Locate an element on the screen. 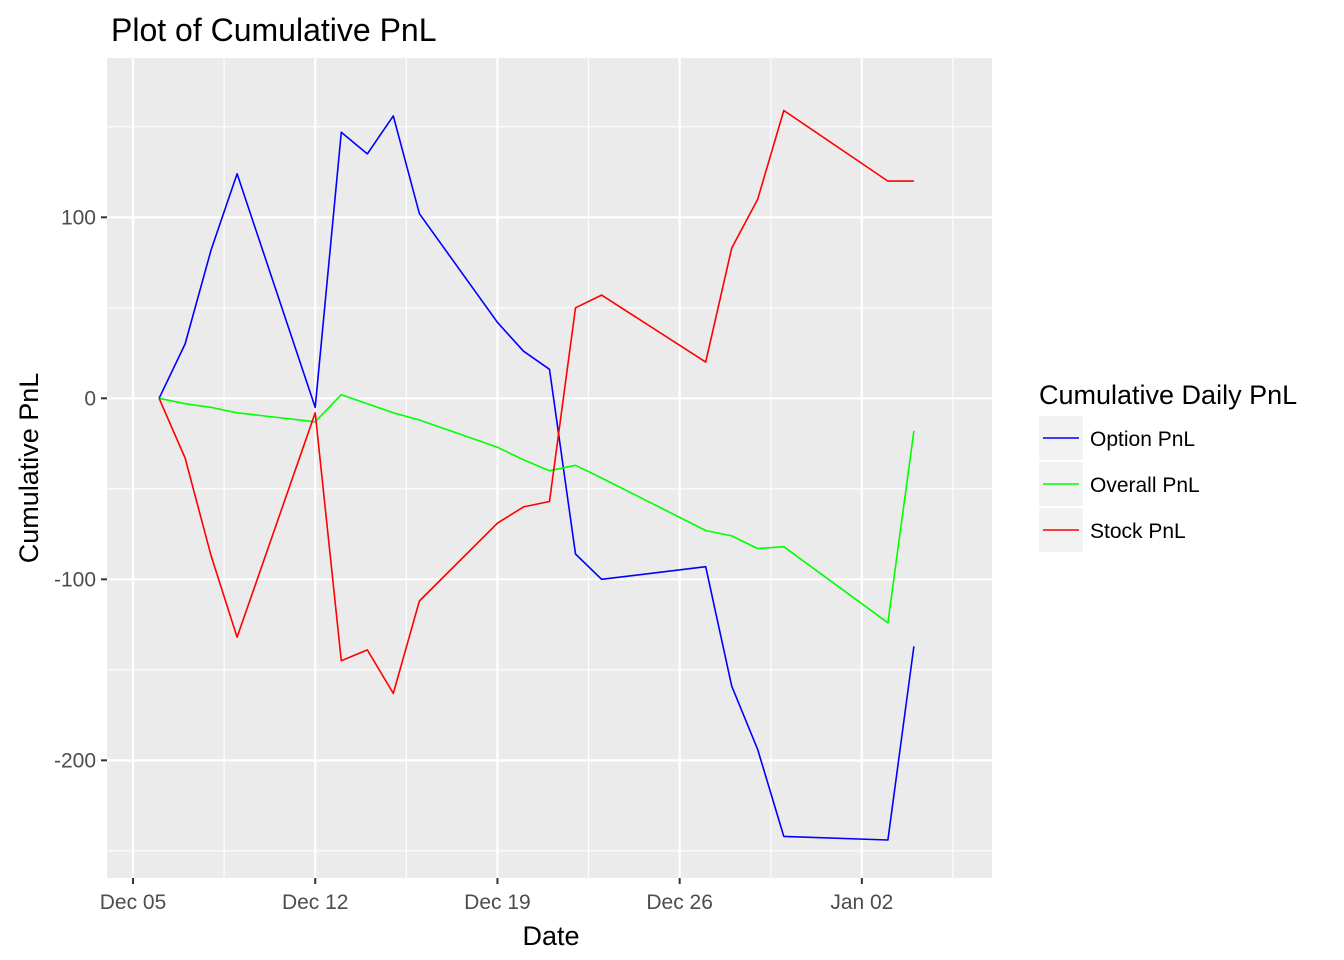 The image size is (1344, 960). legend-label: Stock PnL is located at coordinates (1138, 531).